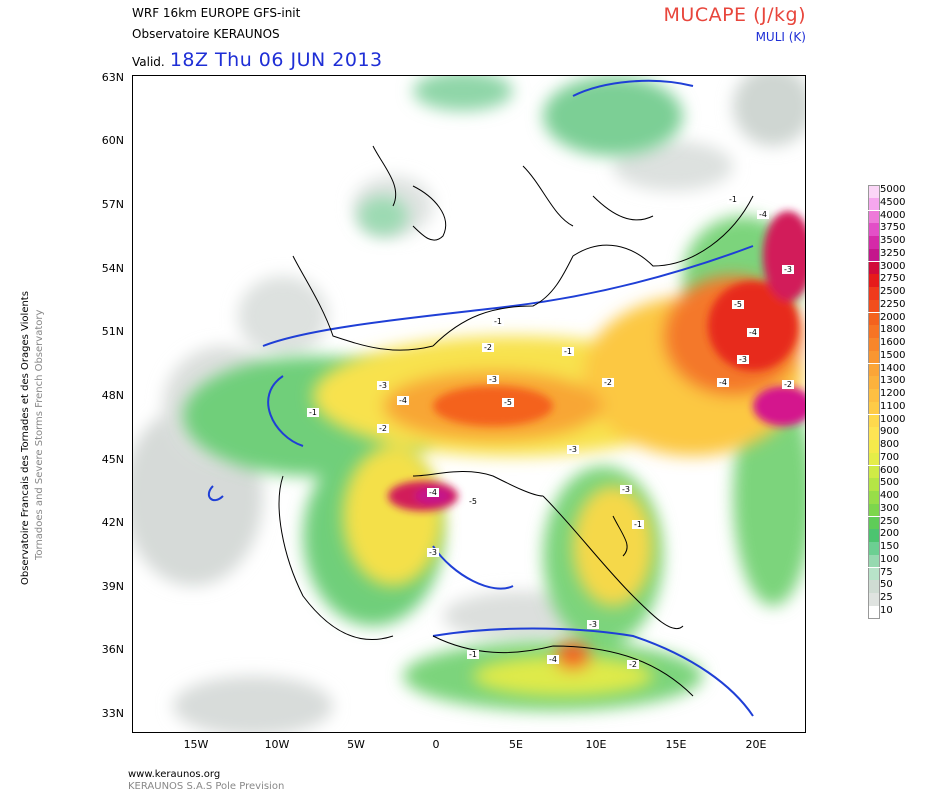 This screenshot has height=800, width=937. I want to click on valid-label: Valid., so click(148, 62).